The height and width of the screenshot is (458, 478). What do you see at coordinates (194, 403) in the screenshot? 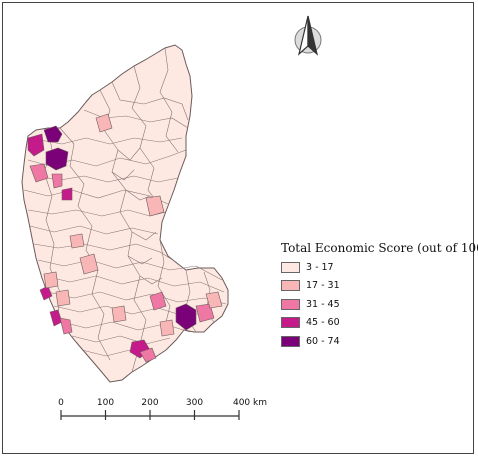
I see `scale-tick-label: 300` at bounding box center [194, 403].